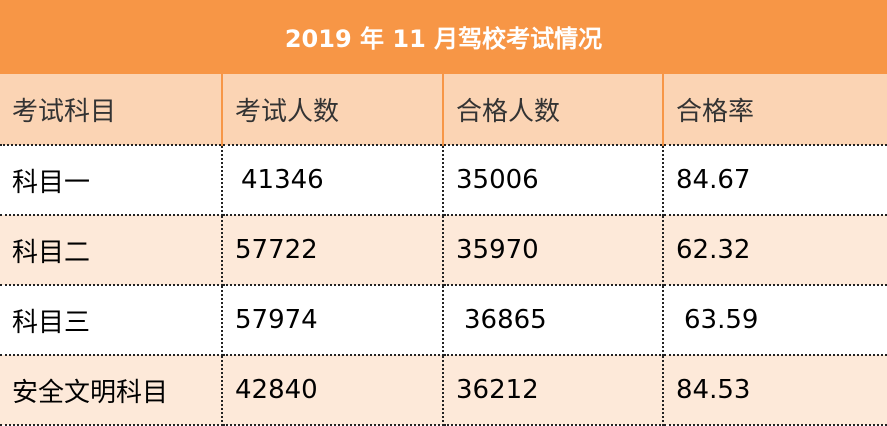 Image resolution: width=887 pixels, height=426 pixels. I want to click on cell-passed: 35006, so click(553, 180).